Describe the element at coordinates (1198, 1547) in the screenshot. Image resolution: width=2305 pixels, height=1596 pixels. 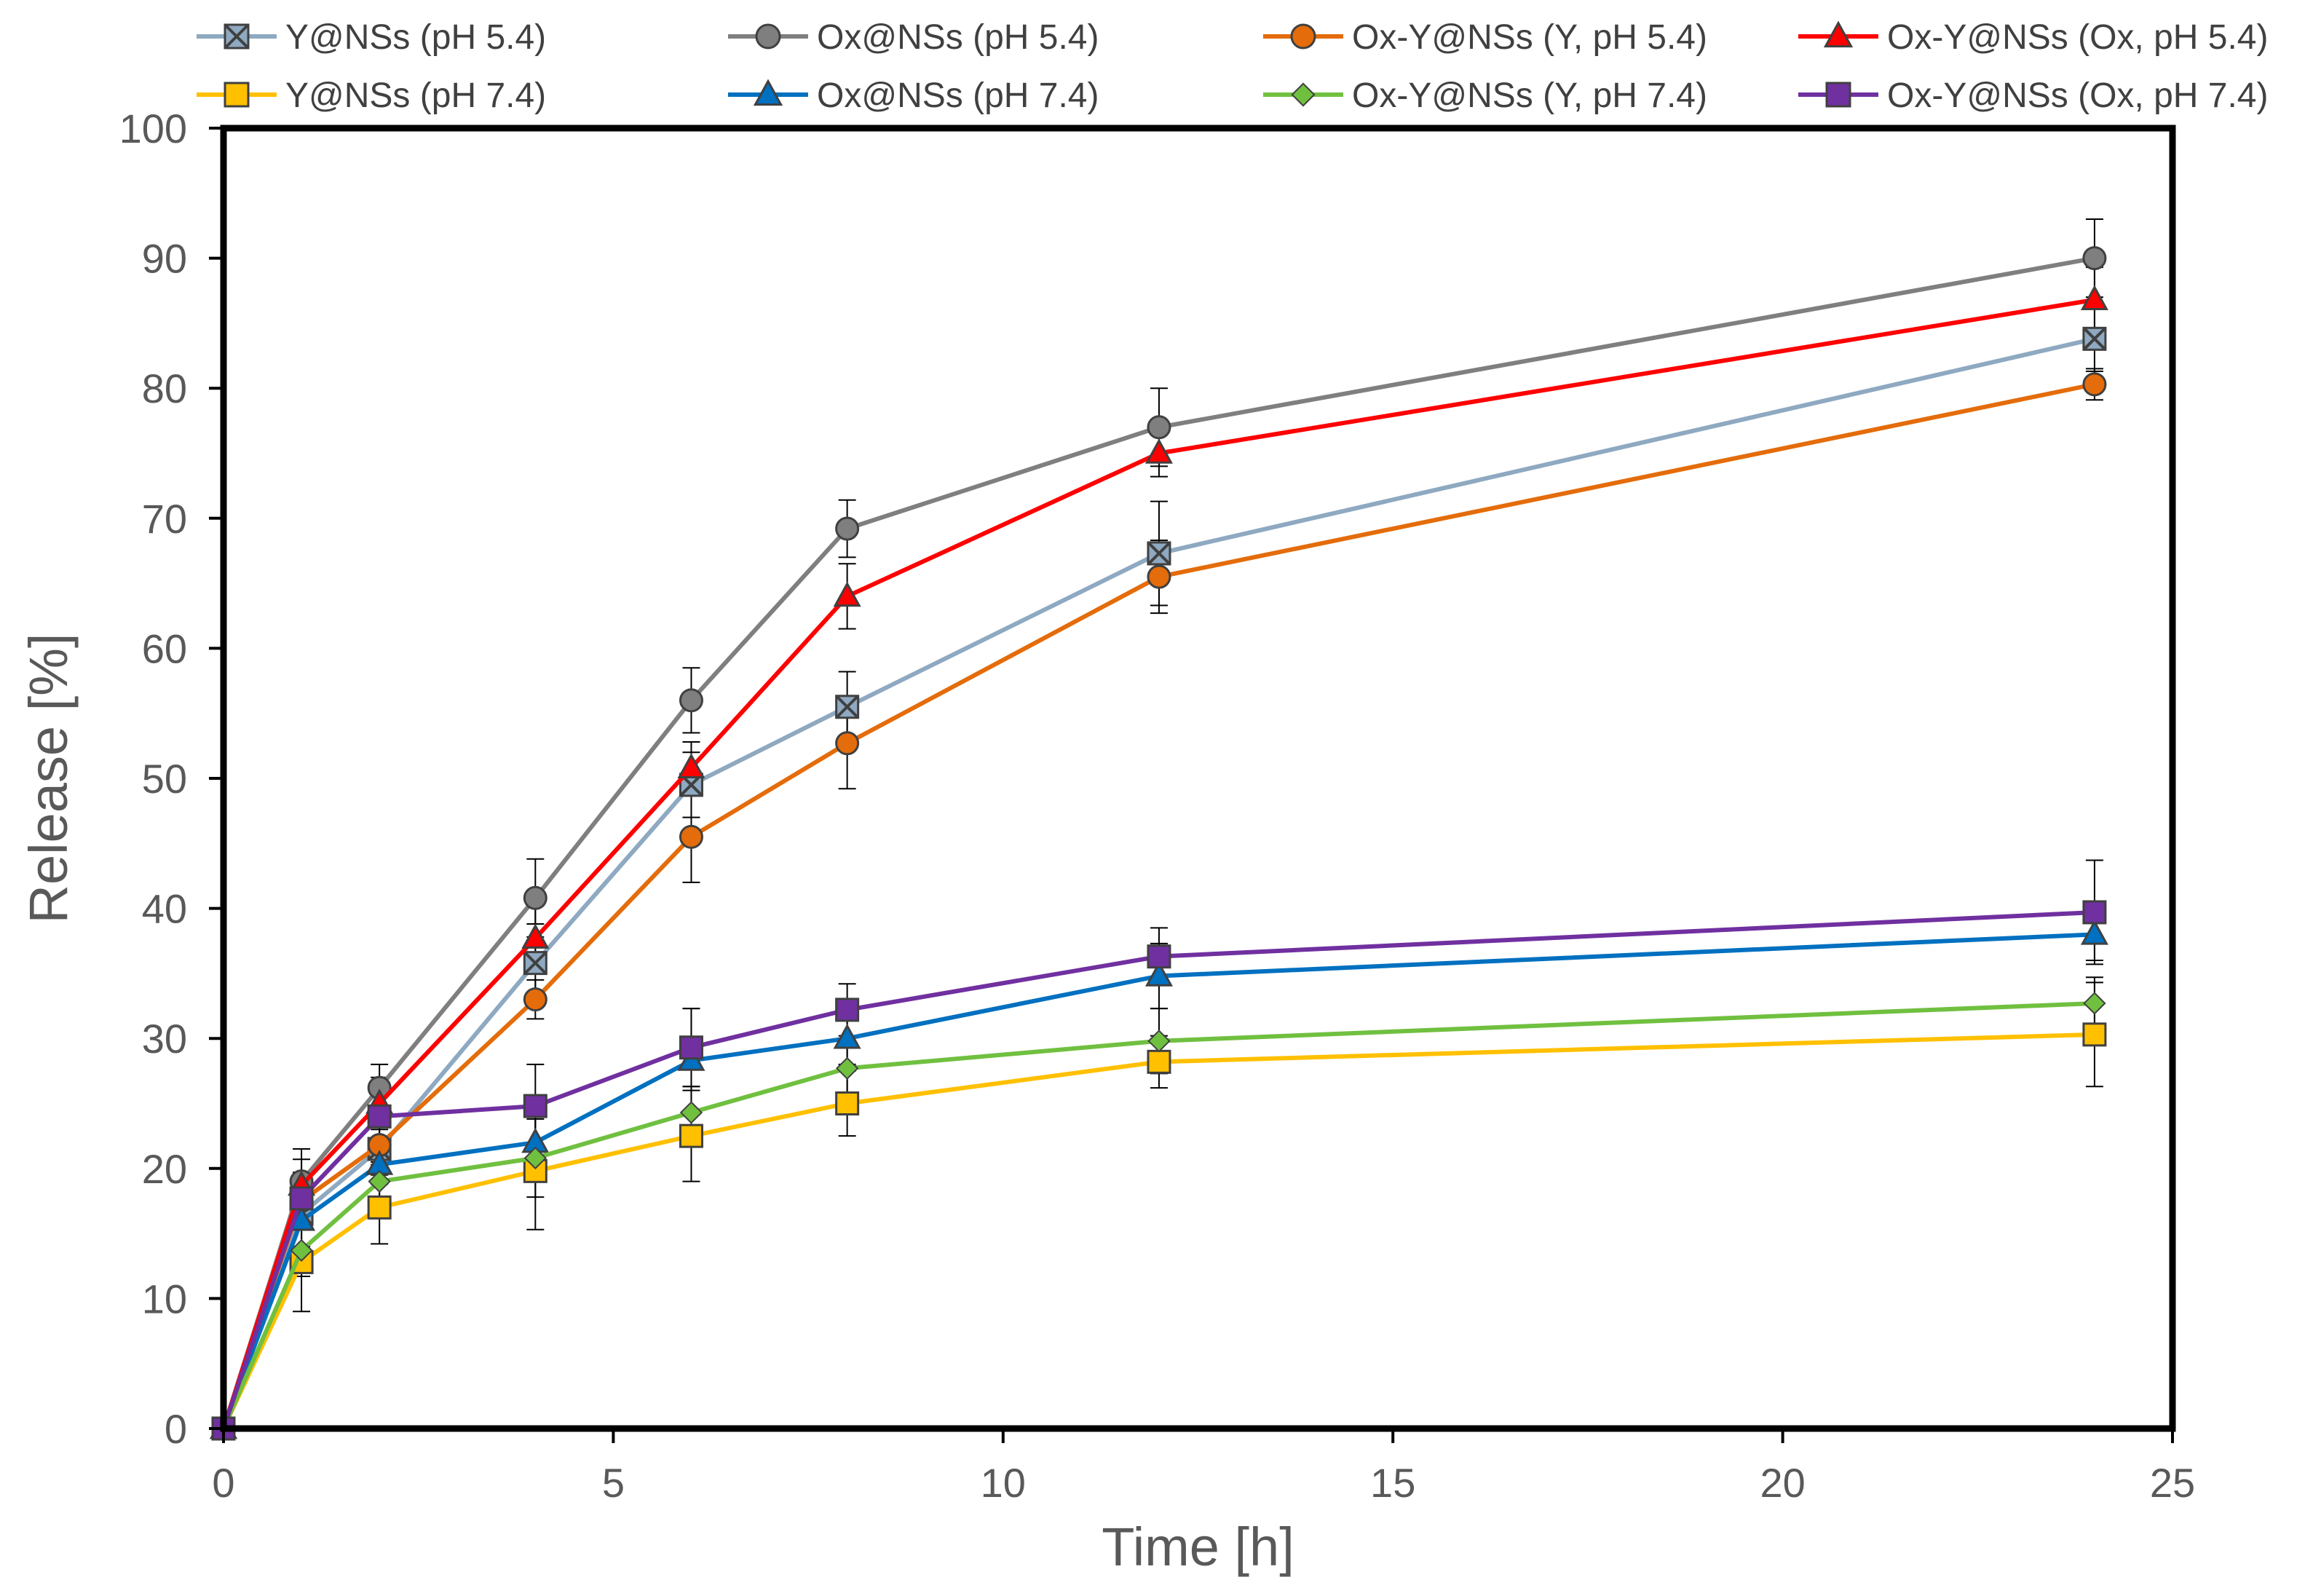
I see `x-axis-title: Time [h]` at that location.